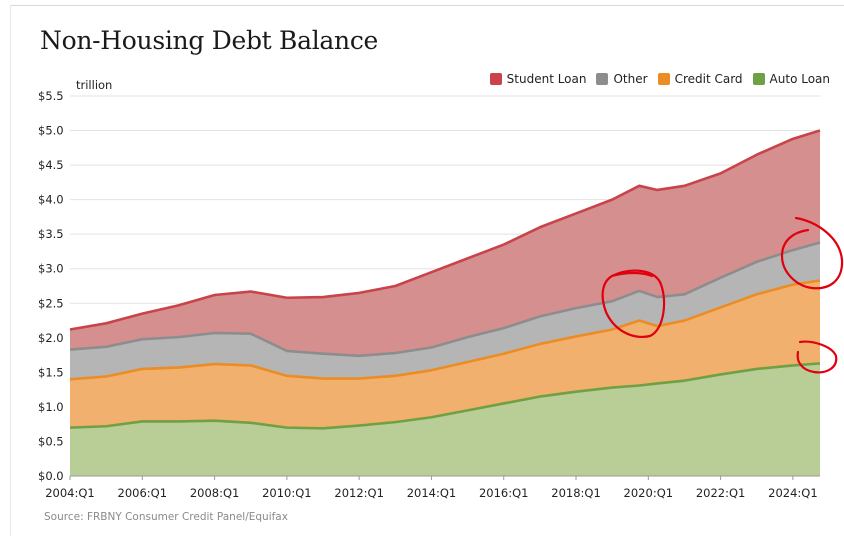  What do you see at coordinates (649, 493) in the screenshot?
I see `x-tick-label: 2020:Q1` at bounding box center [649, 493].